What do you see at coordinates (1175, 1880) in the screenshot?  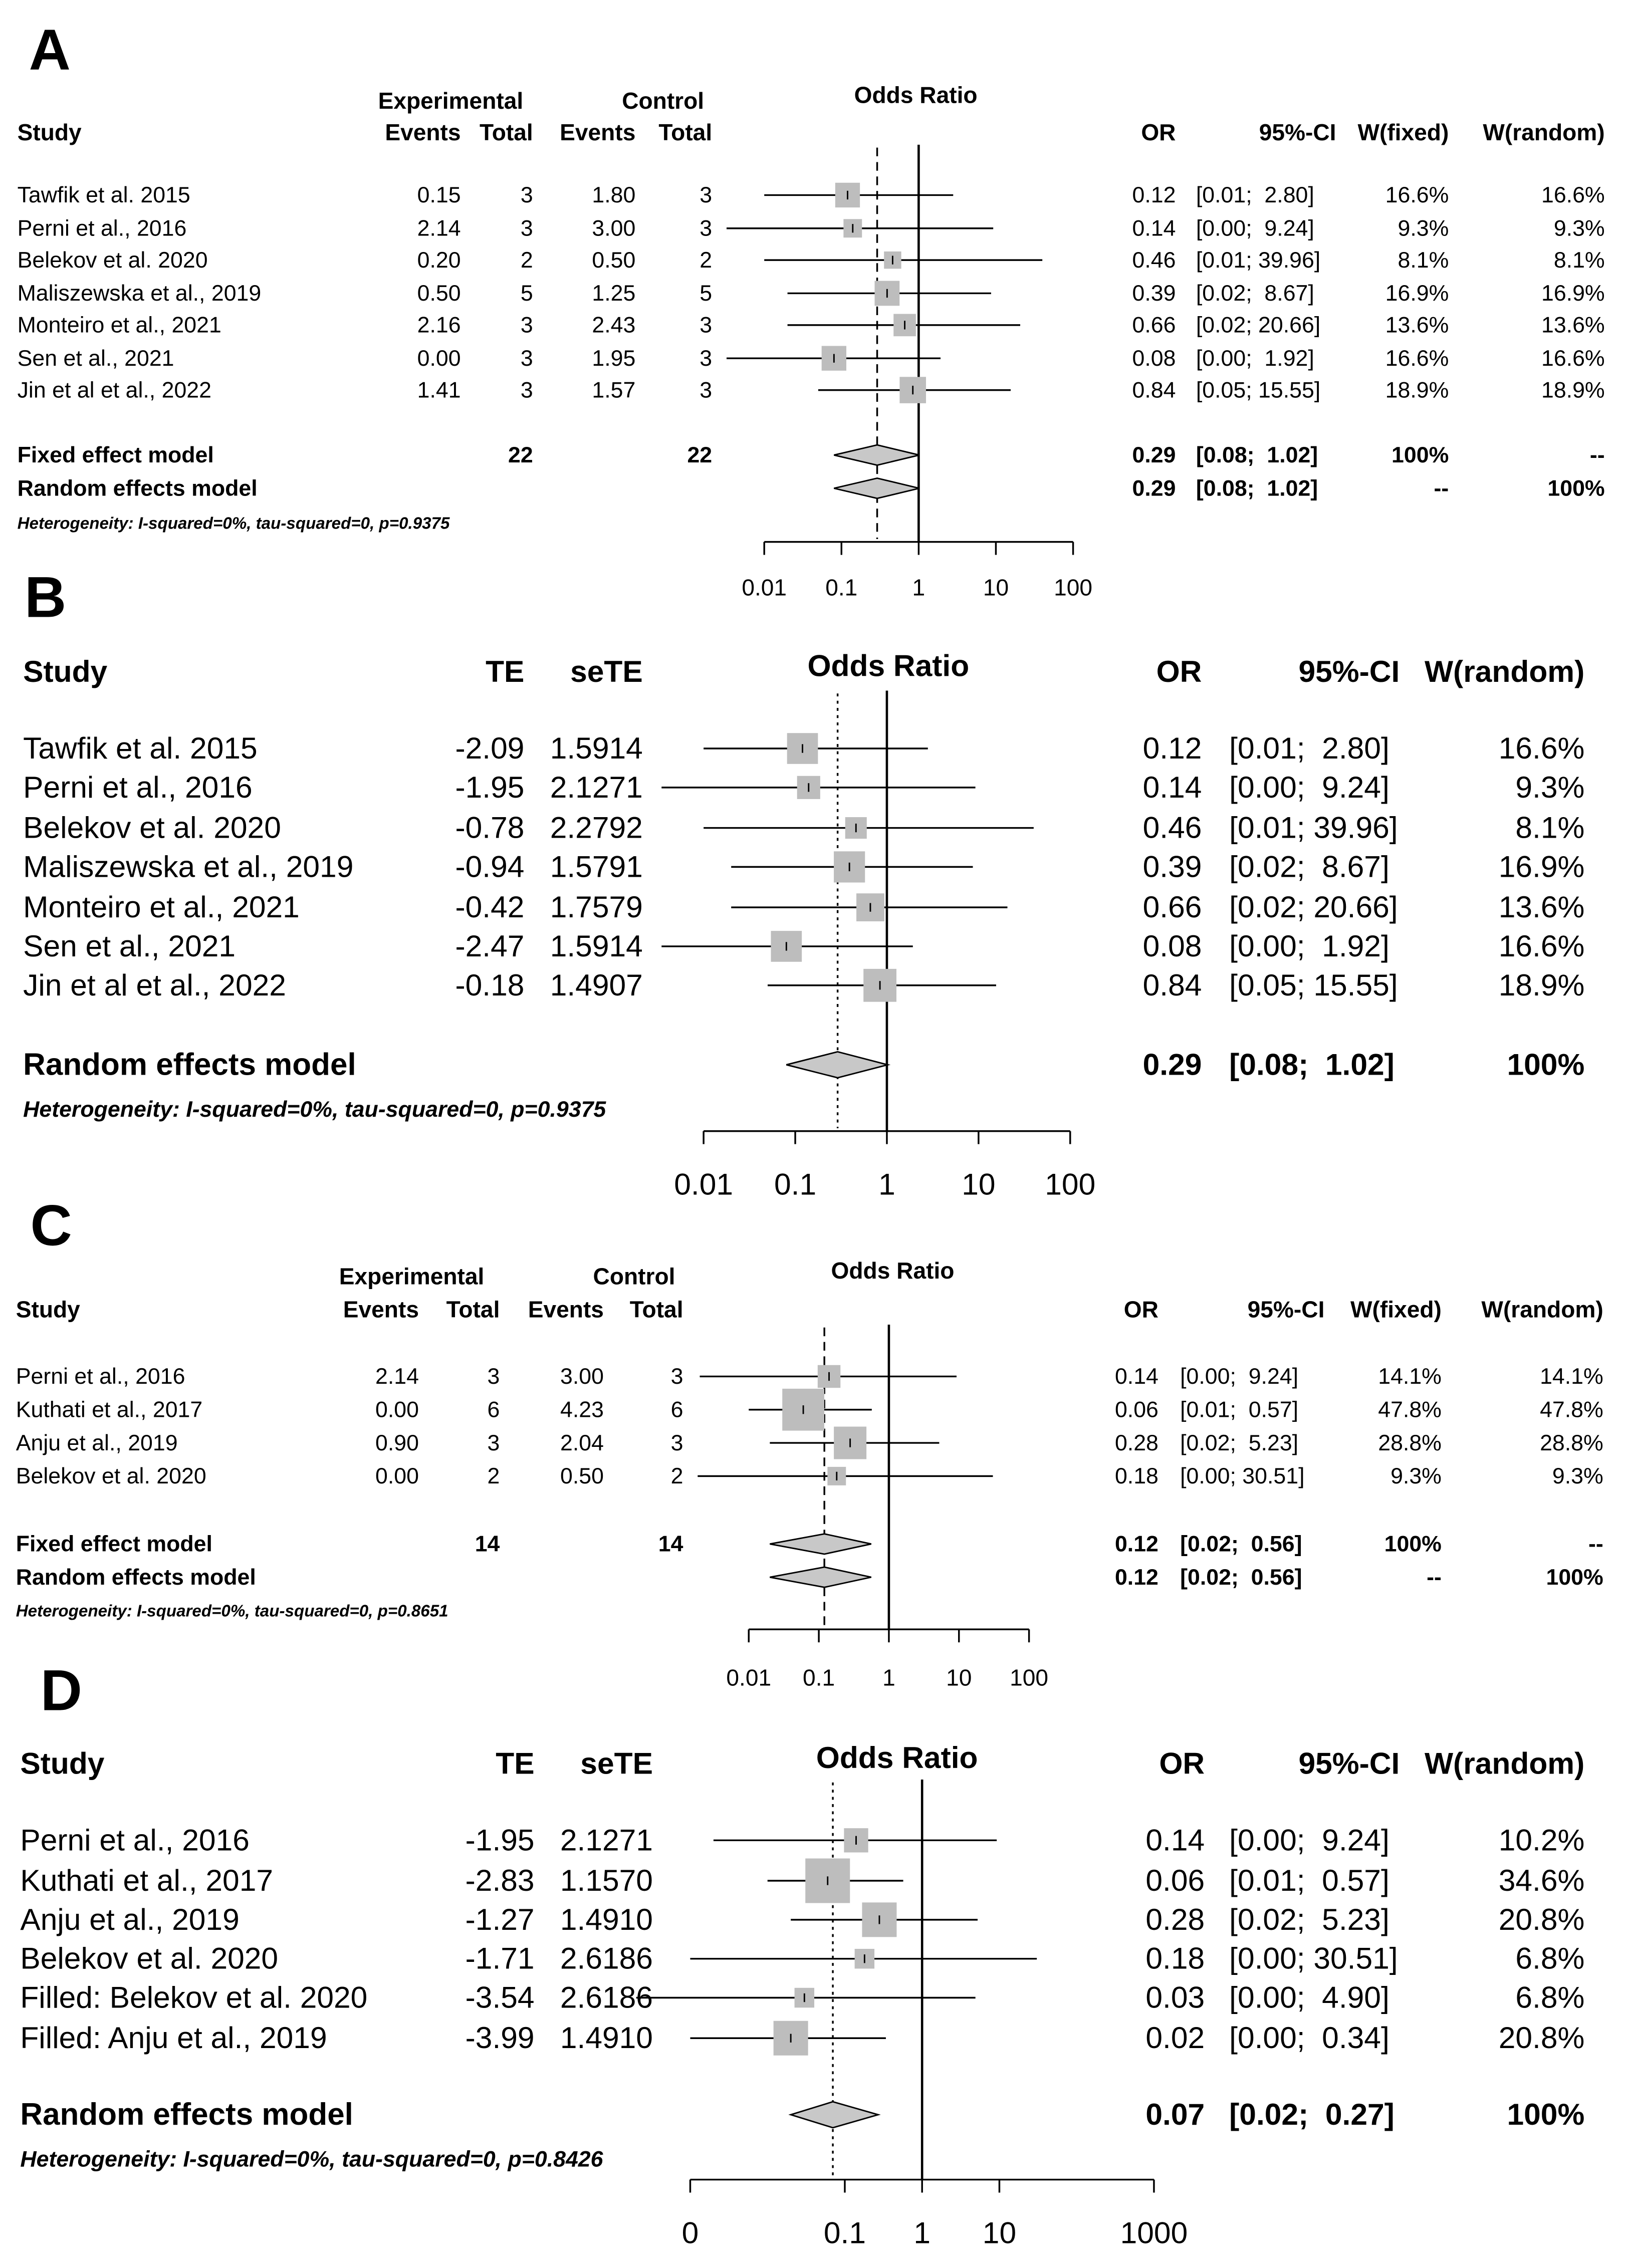 I see `or-value: 0.06` at bounding box center [1175, 1880].